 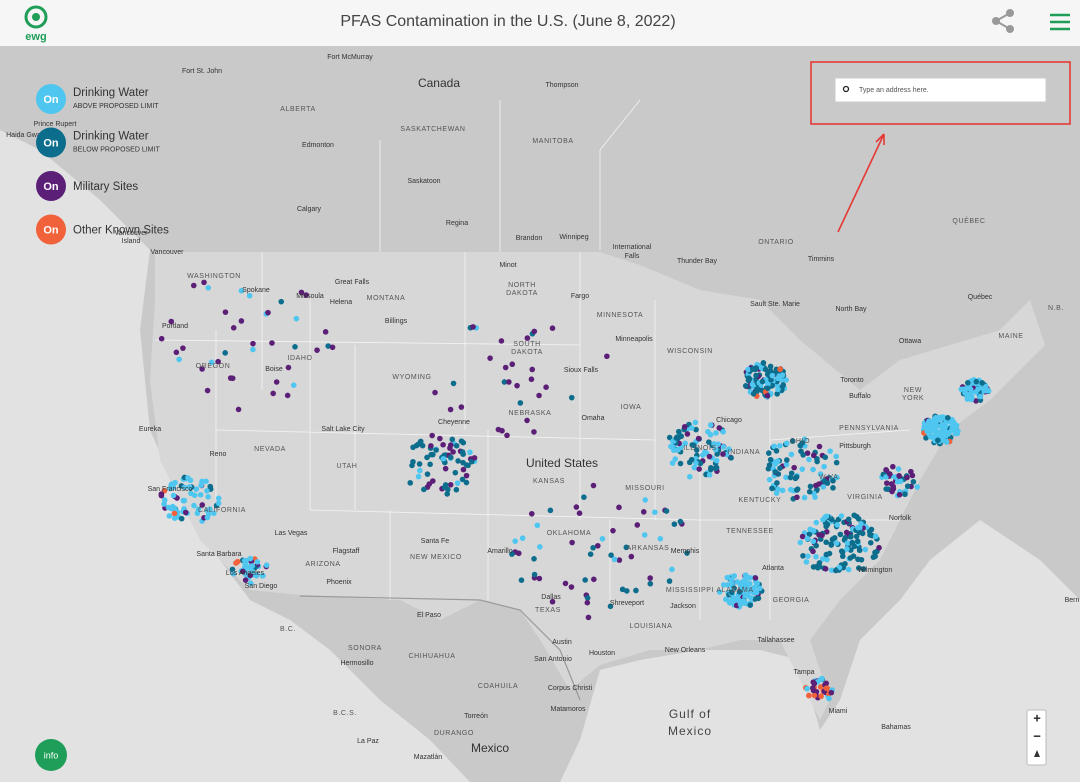 What do you see at coordinates (940, 90) in the screenshot?
I see `search-box` at bounding box center [940, 90].